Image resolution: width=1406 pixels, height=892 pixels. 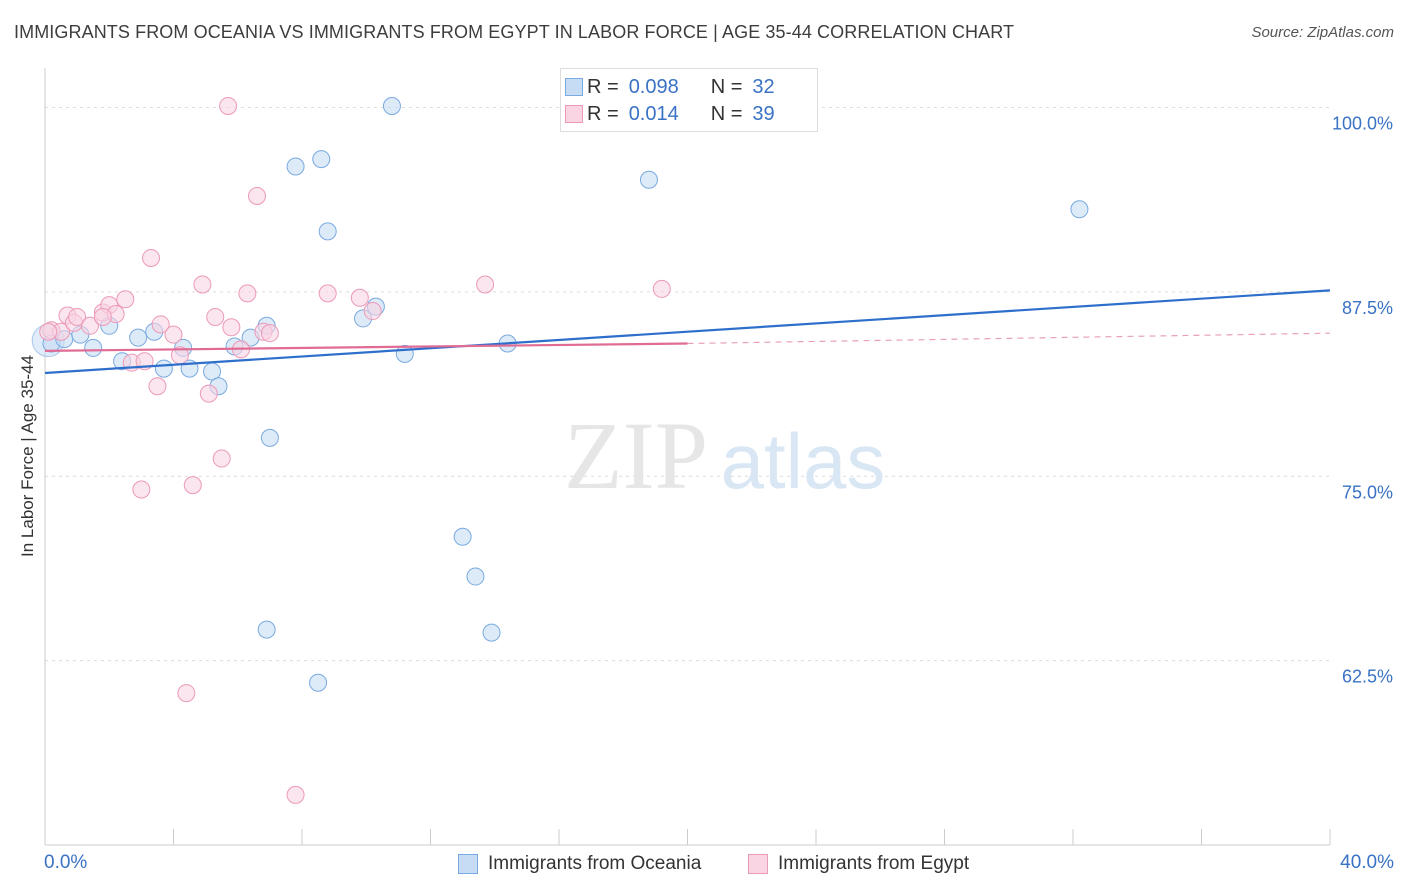 I want to click on y-tick-label: 62.5%, so click(x=1367, y=677).